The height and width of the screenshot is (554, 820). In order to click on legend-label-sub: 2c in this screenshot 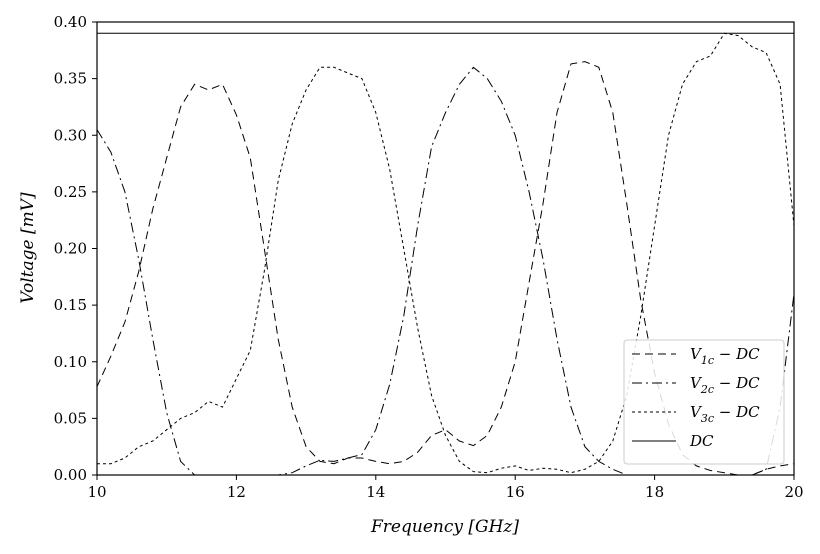, I will do `click(707, 389)`.